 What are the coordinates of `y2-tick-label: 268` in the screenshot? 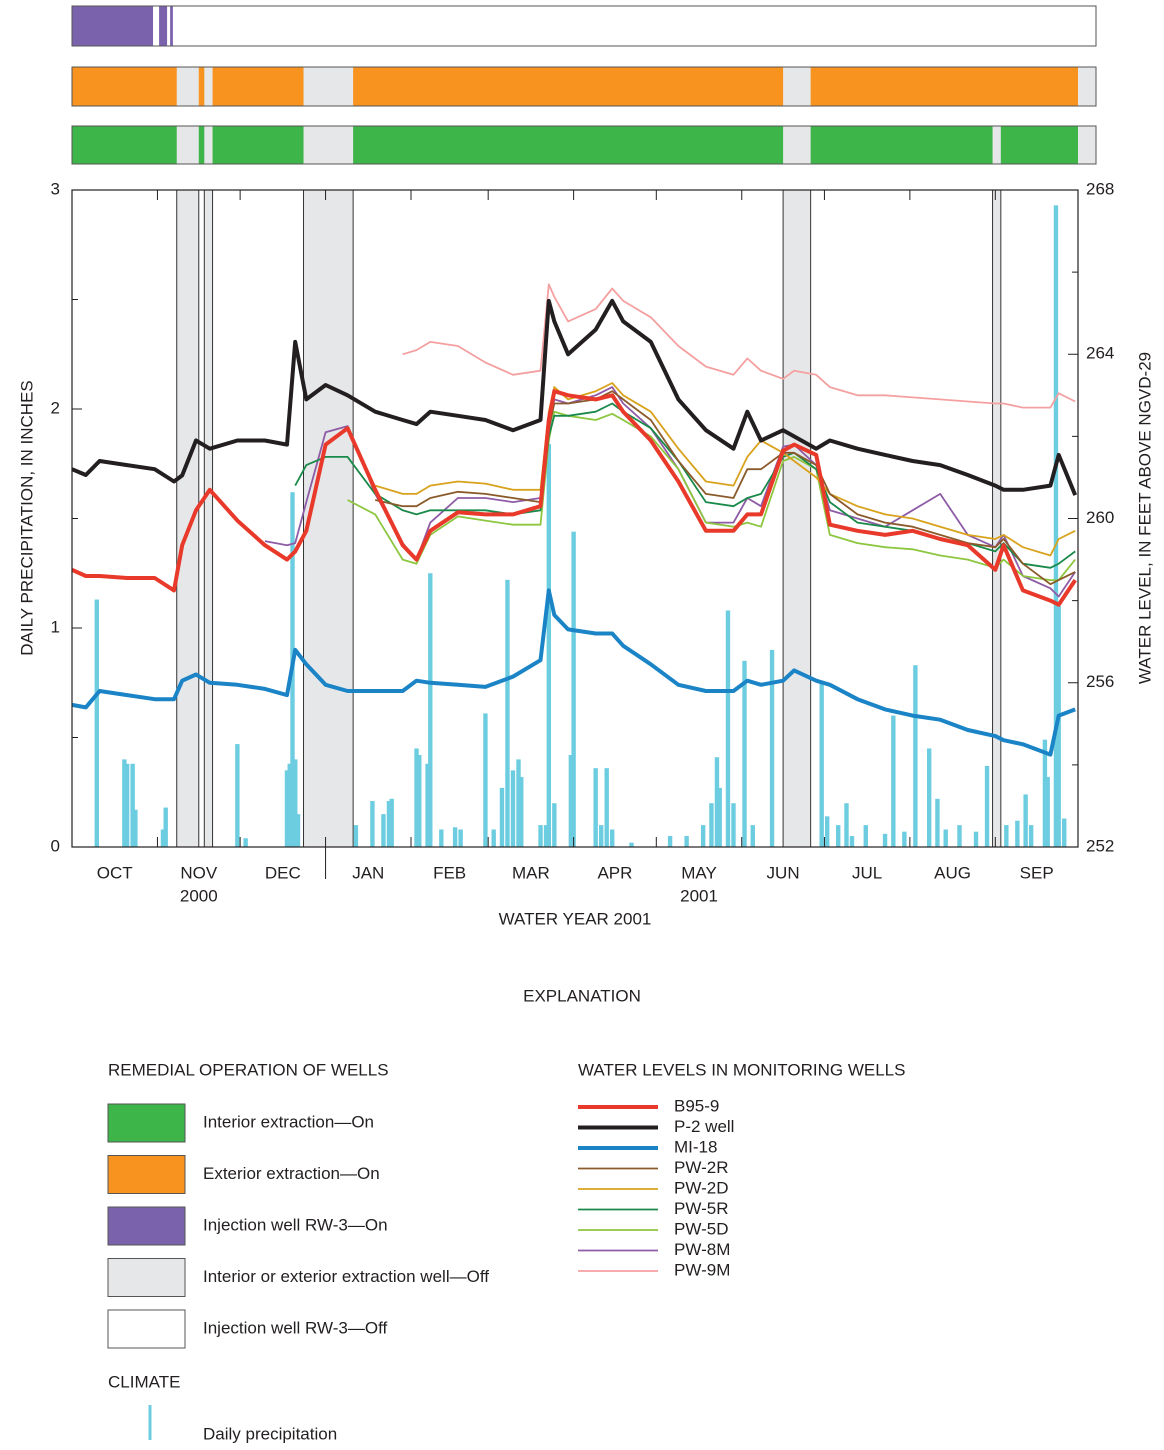 It's located at (1100, 188).